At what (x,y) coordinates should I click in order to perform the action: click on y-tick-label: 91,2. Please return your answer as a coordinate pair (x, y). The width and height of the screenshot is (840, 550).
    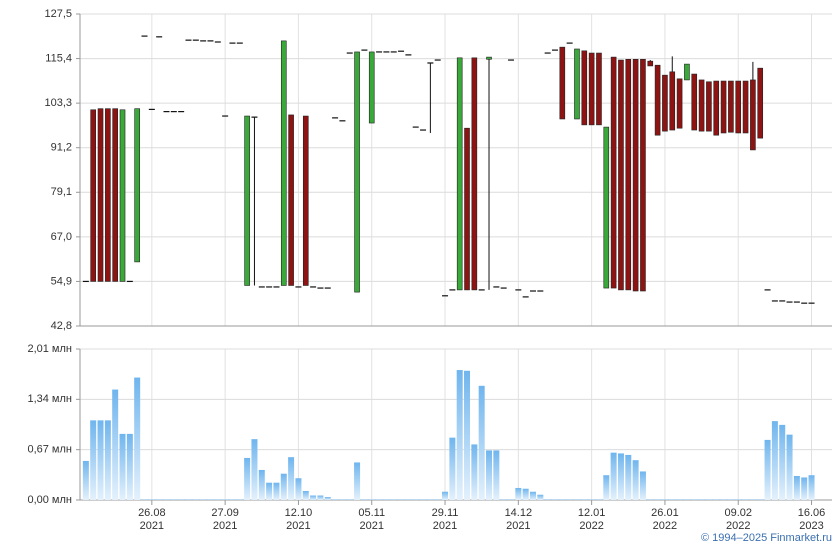
    Looking at the image, I should click on (61, 148).